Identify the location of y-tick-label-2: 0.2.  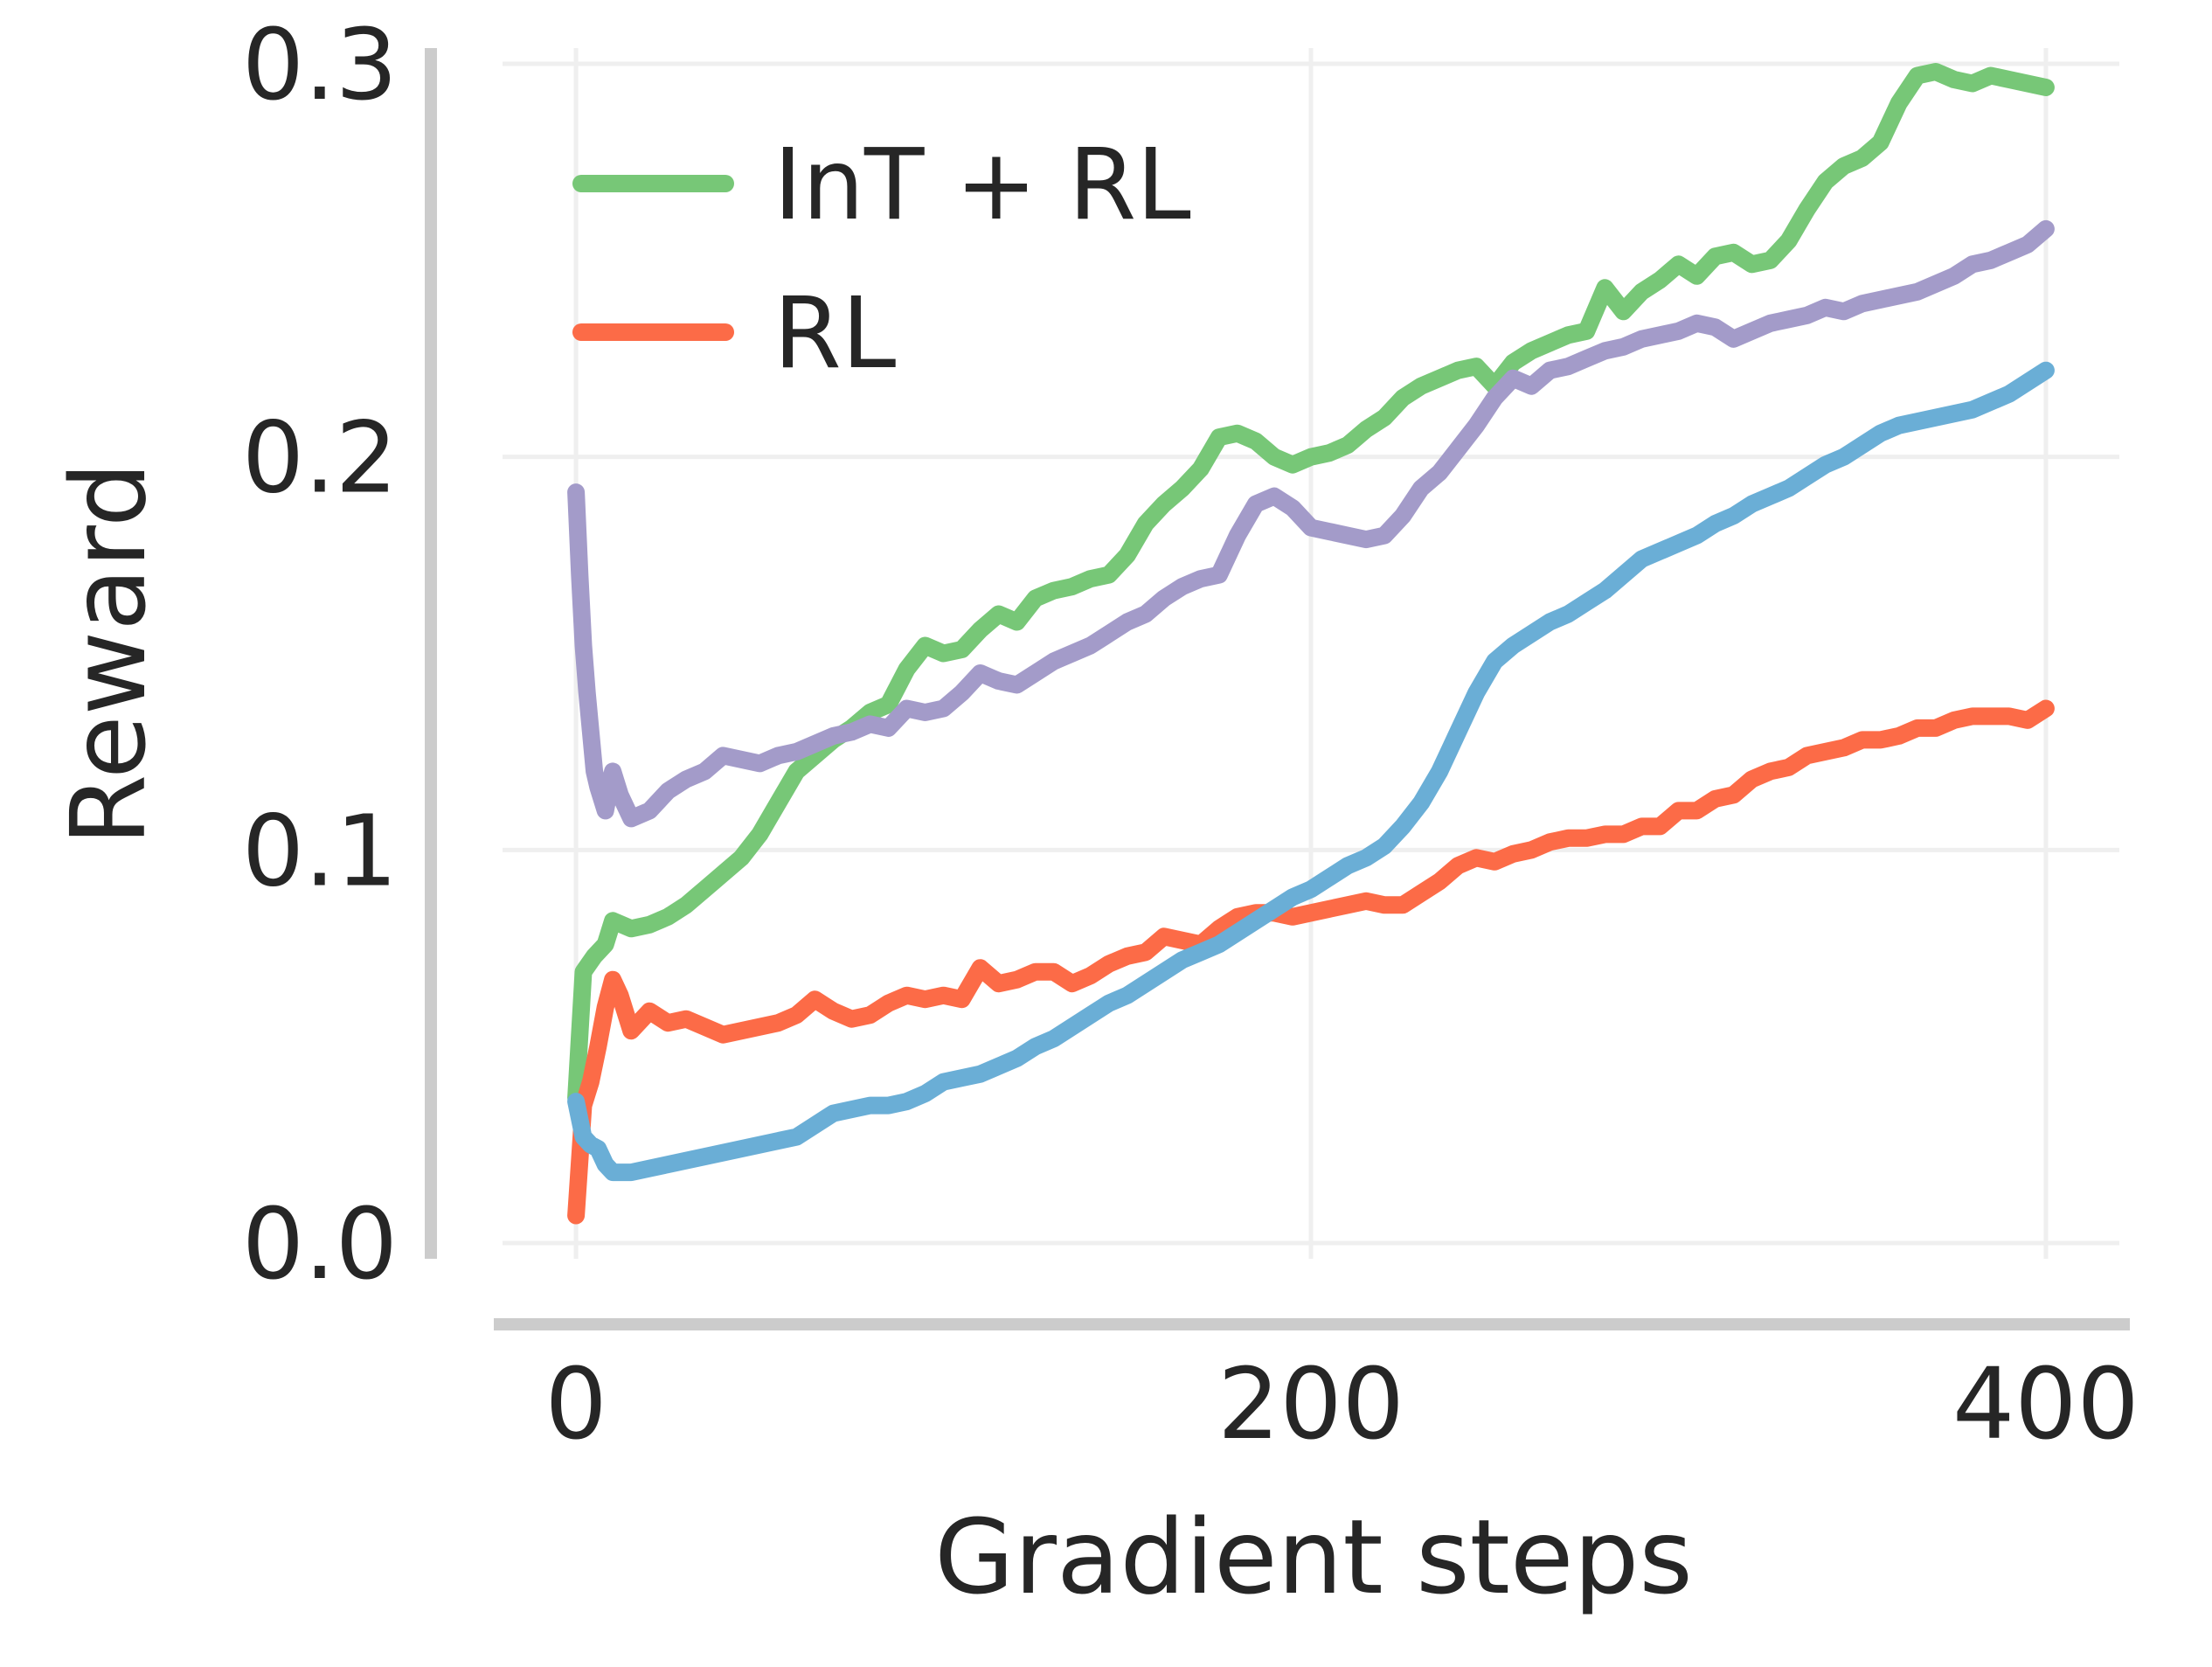
(320, 459).